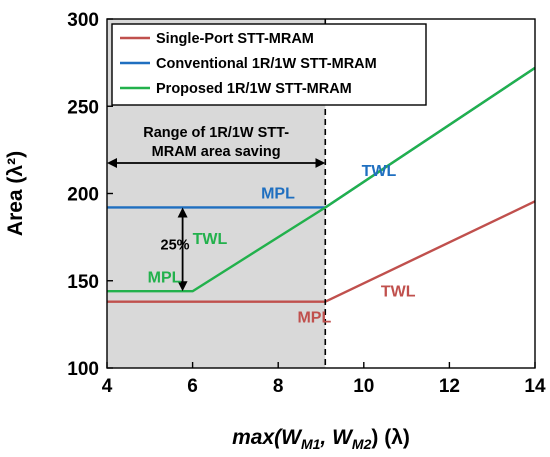 Image resolution: width=550 pixels, height=457 pixels. I want to click on y-tick-label: 250, so click(83, 107).